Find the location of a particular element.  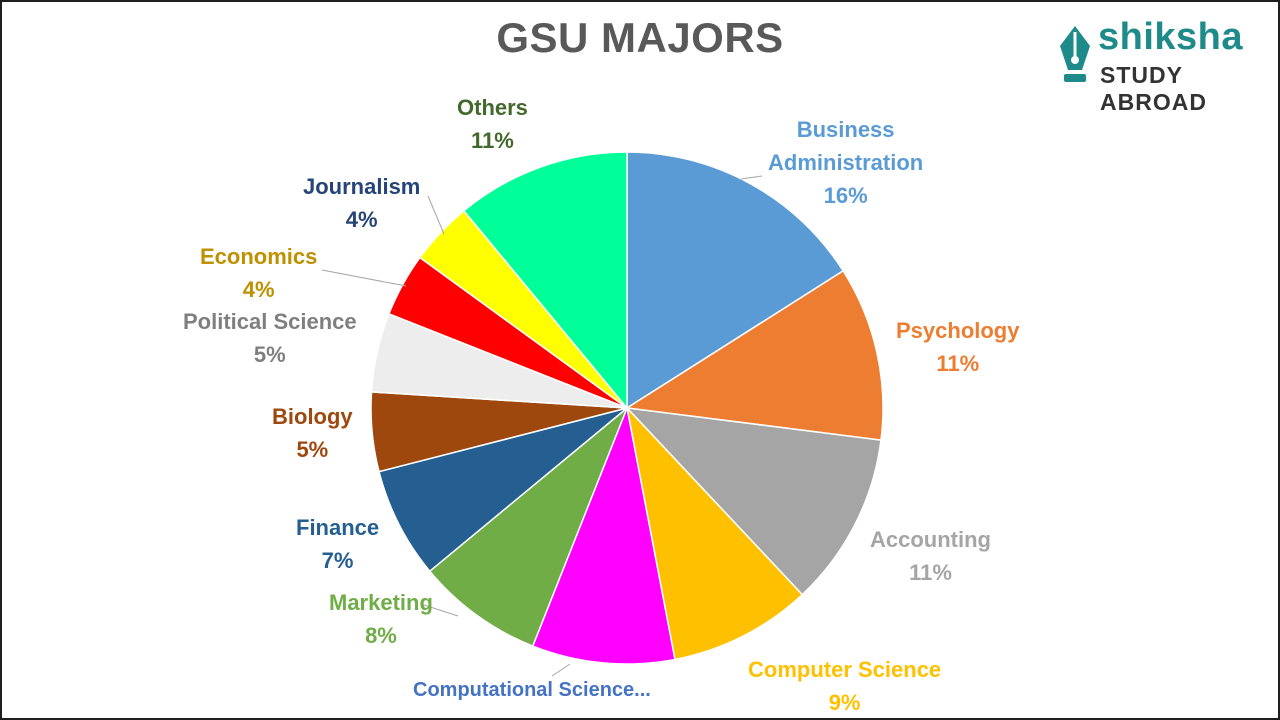

chart-title: GSU MAJORS is located at coordinates (640, 37).